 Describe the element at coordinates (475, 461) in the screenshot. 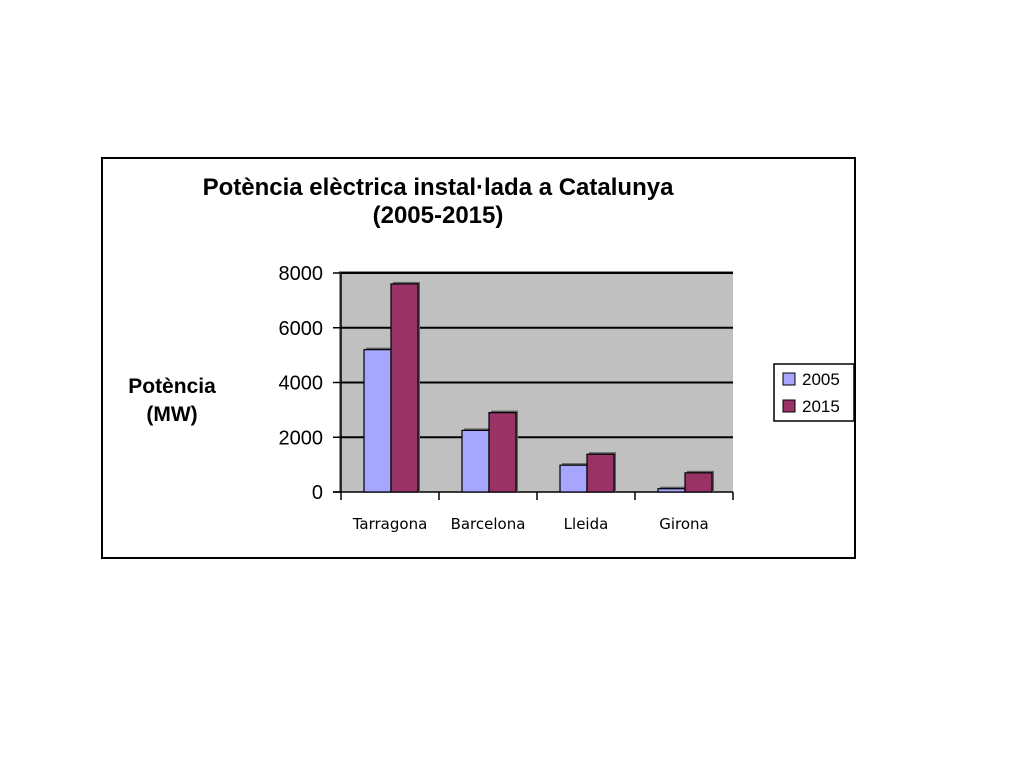

I see `bar-2005-barcelona` at that location.